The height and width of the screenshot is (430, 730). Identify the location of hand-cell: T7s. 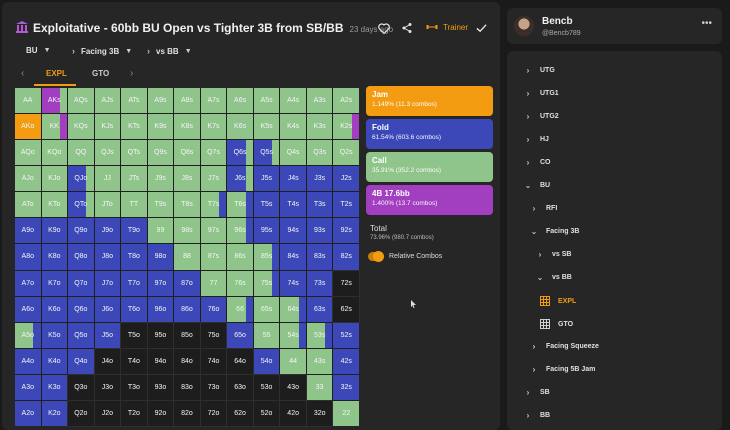
(213, 205).